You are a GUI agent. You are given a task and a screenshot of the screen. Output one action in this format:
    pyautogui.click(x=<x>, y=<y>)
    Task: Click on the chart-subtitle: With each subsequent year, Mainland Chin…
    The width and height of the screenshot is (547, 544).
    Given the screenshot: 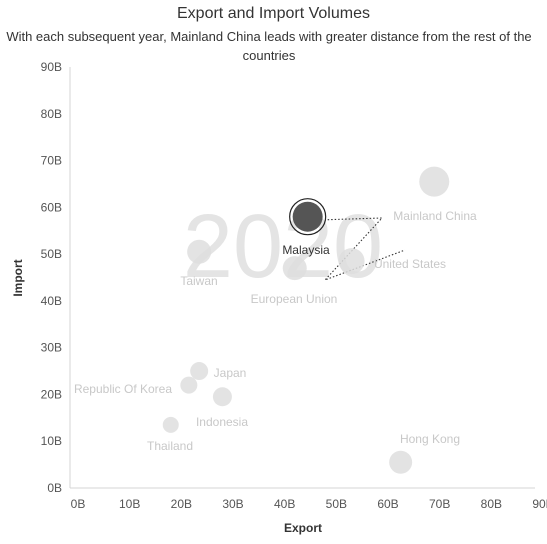 What is the action you would take?
    pyautogui.click(x=269, y=46)
    